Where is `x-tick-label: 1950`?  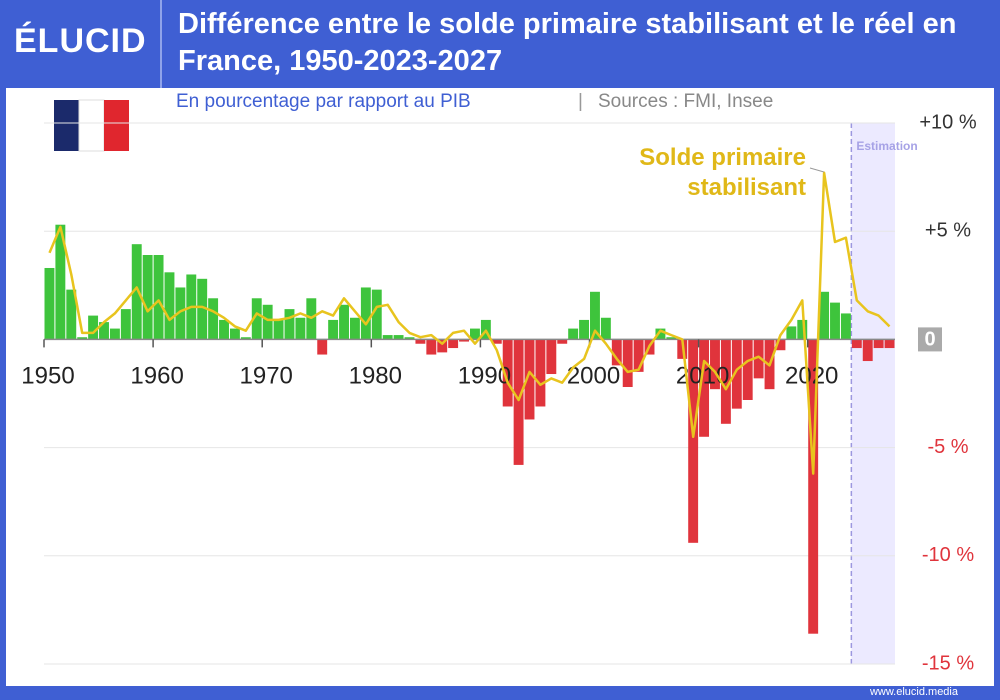 x-tick-label: 1950 is located at coordinates (47, 376).